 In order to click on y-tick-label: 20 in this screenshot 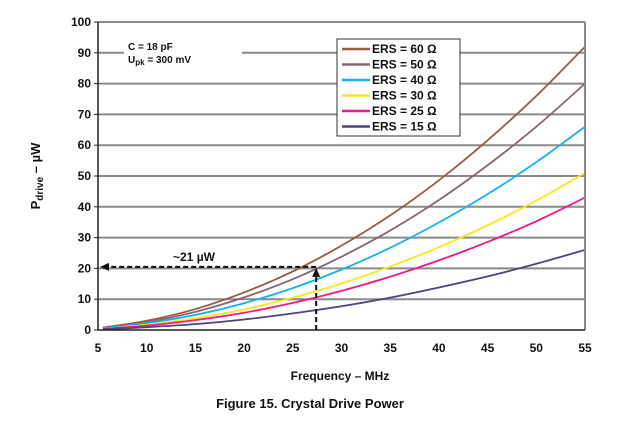, I will do `click(85, 268)`.